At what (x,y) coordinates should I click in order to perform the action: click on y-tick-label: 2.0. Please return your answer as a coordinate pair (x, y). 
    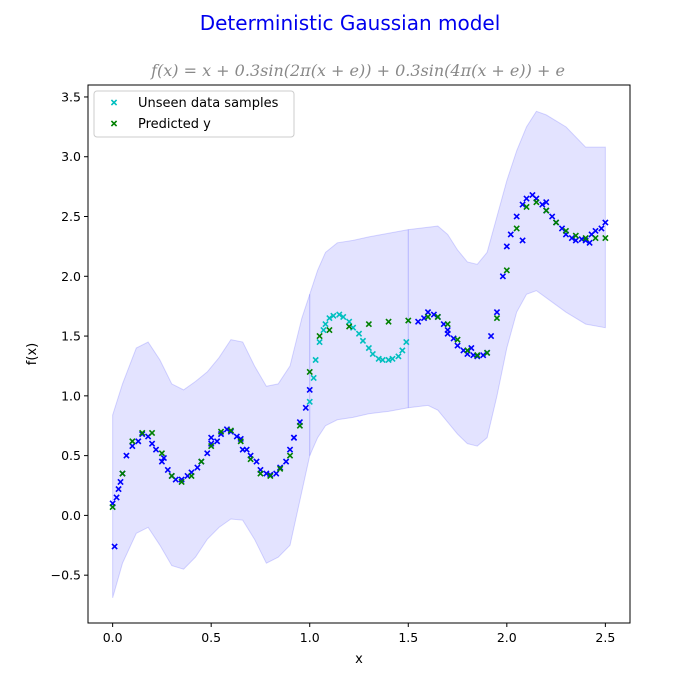
    Looking at the image, I should click on (71, 276).